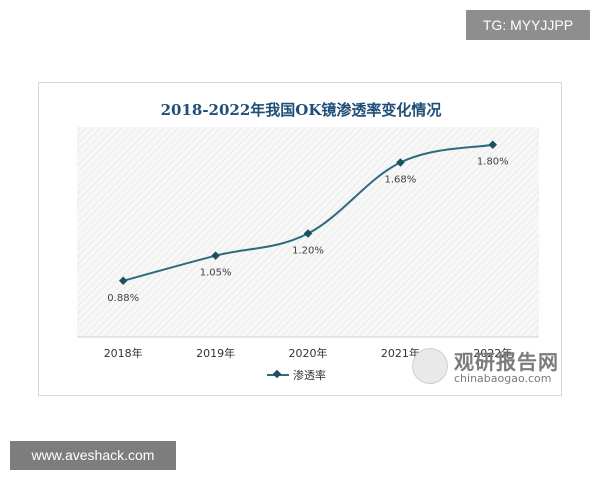 This screenshot has width=600, height=480. What do you see at coordinates (400, 353) in the screenshot?
I see `x-tick-label: 2021年` at bounding box center [400, 353].